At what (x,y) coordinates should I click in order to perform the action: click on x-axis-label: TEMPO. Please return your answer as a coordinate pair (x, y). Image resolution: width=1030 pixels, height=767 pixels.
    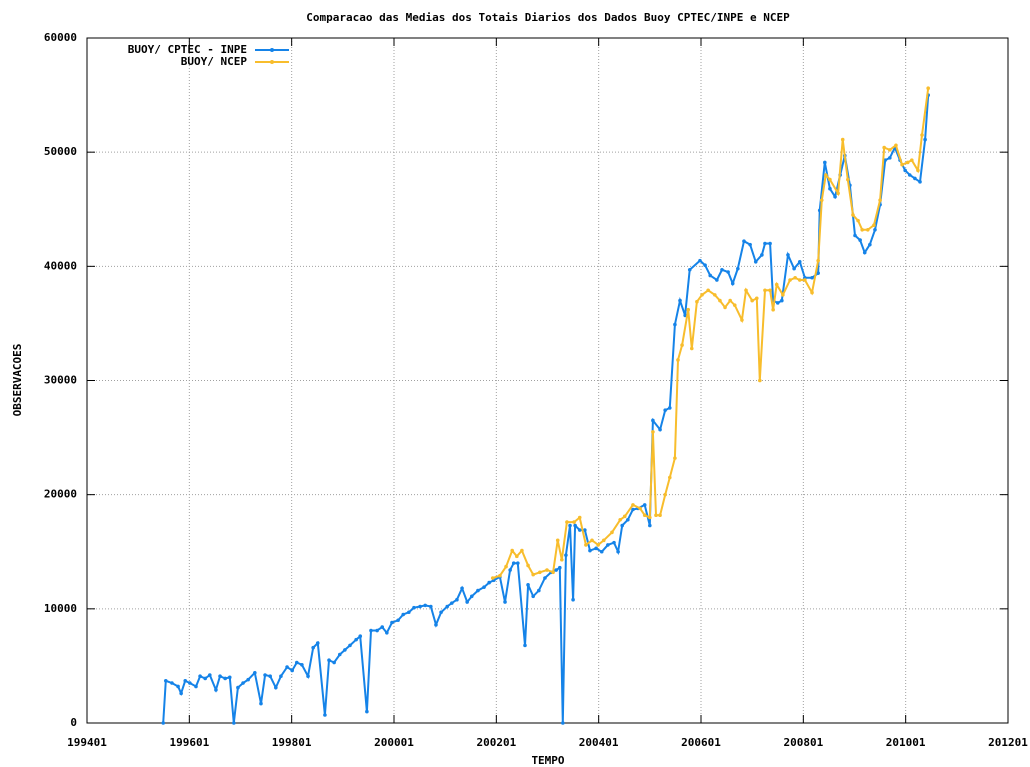
    Looking at the image, I should click on (547, 760).